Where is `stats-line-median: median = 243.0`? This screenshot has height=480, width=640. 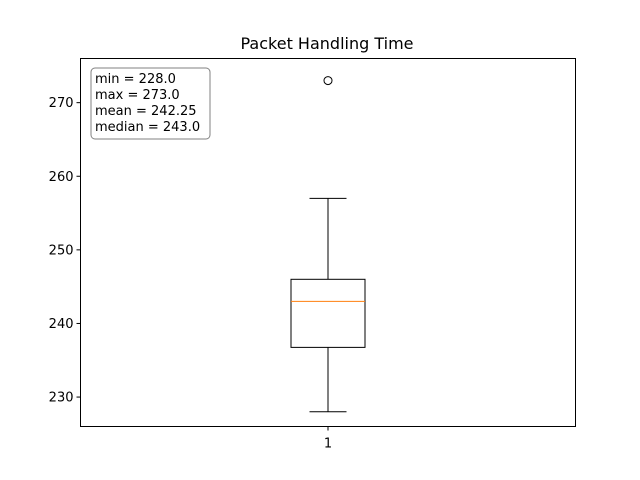 stats-line-median: median = 243.0 is located at coordinates (147, 127).